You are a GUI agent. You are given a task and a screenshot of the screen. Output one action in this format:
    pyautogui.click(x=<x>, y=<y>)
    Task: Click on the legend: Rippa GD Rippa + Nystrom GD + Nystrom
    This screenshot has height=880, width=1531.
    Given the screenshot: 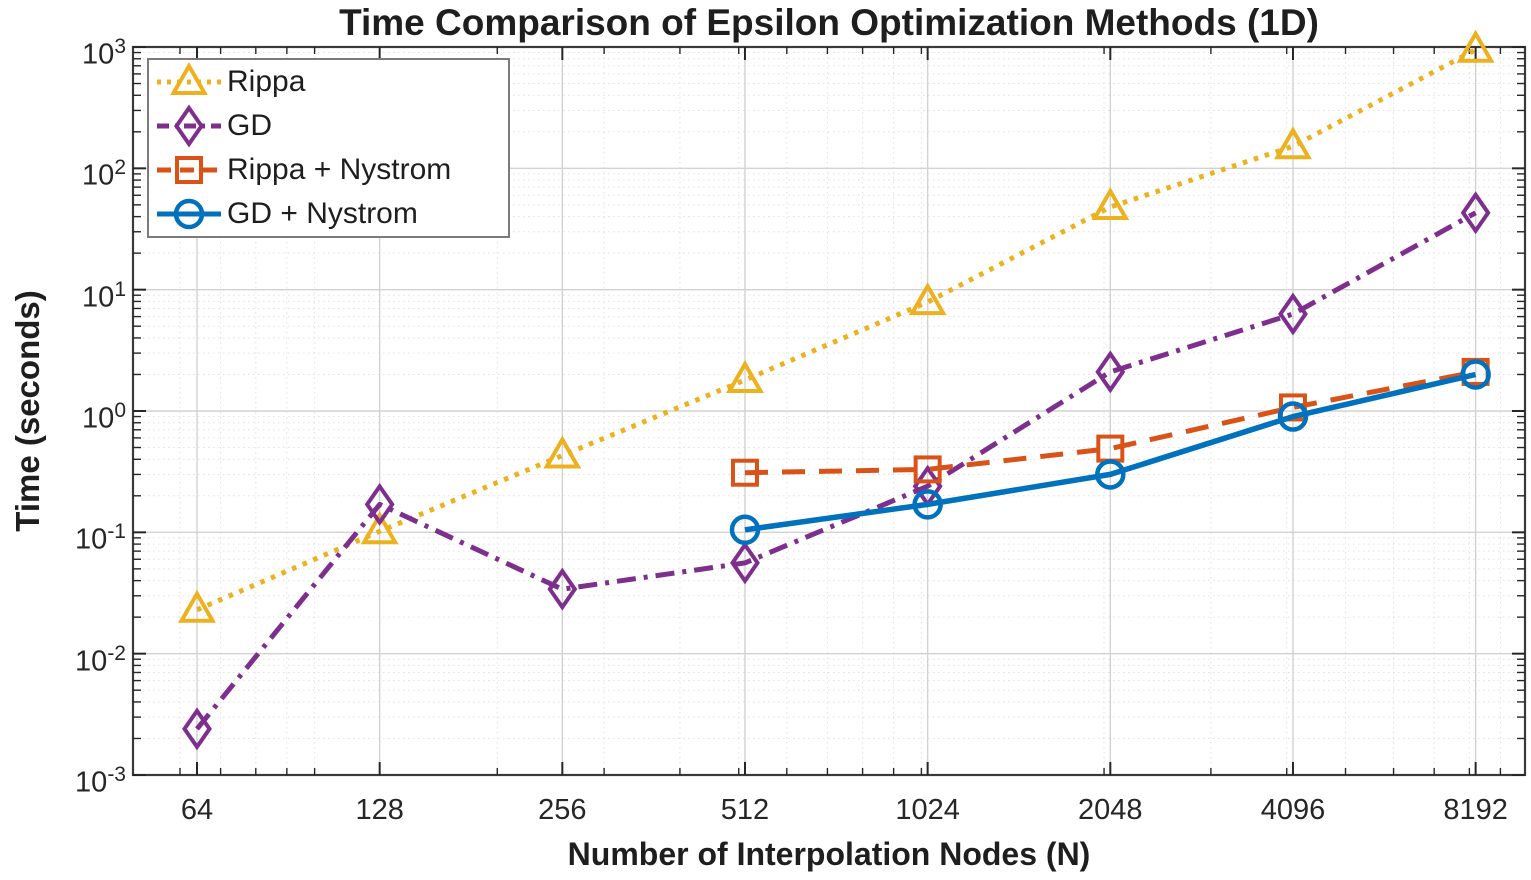 What is the action you would take?
    pyautogui.click(x=328, y=148)
    